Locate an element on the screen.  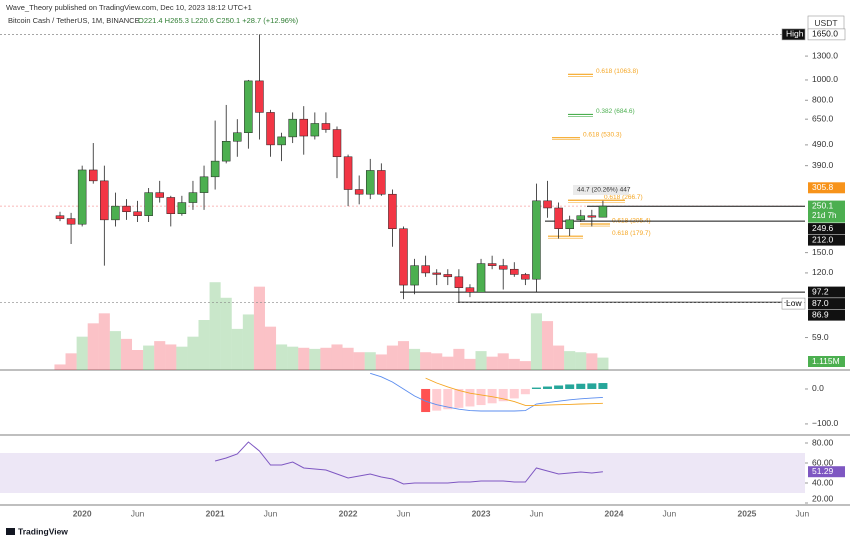
x-tick-label: 2025 is located at coordinates (746, 513).